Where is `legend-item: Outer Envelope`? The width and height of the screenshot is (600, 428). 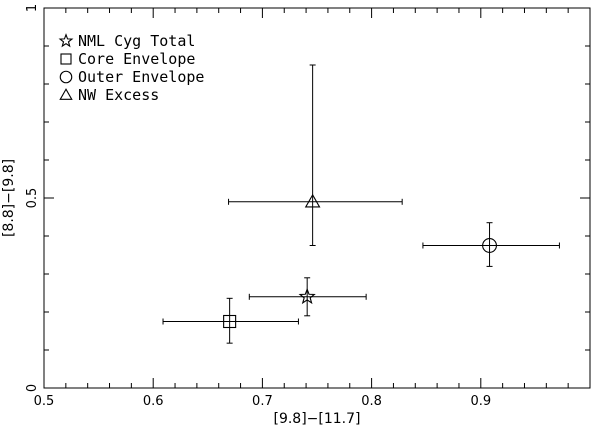 legend-item: Outer Envelope is located at coordinates (131, 77).